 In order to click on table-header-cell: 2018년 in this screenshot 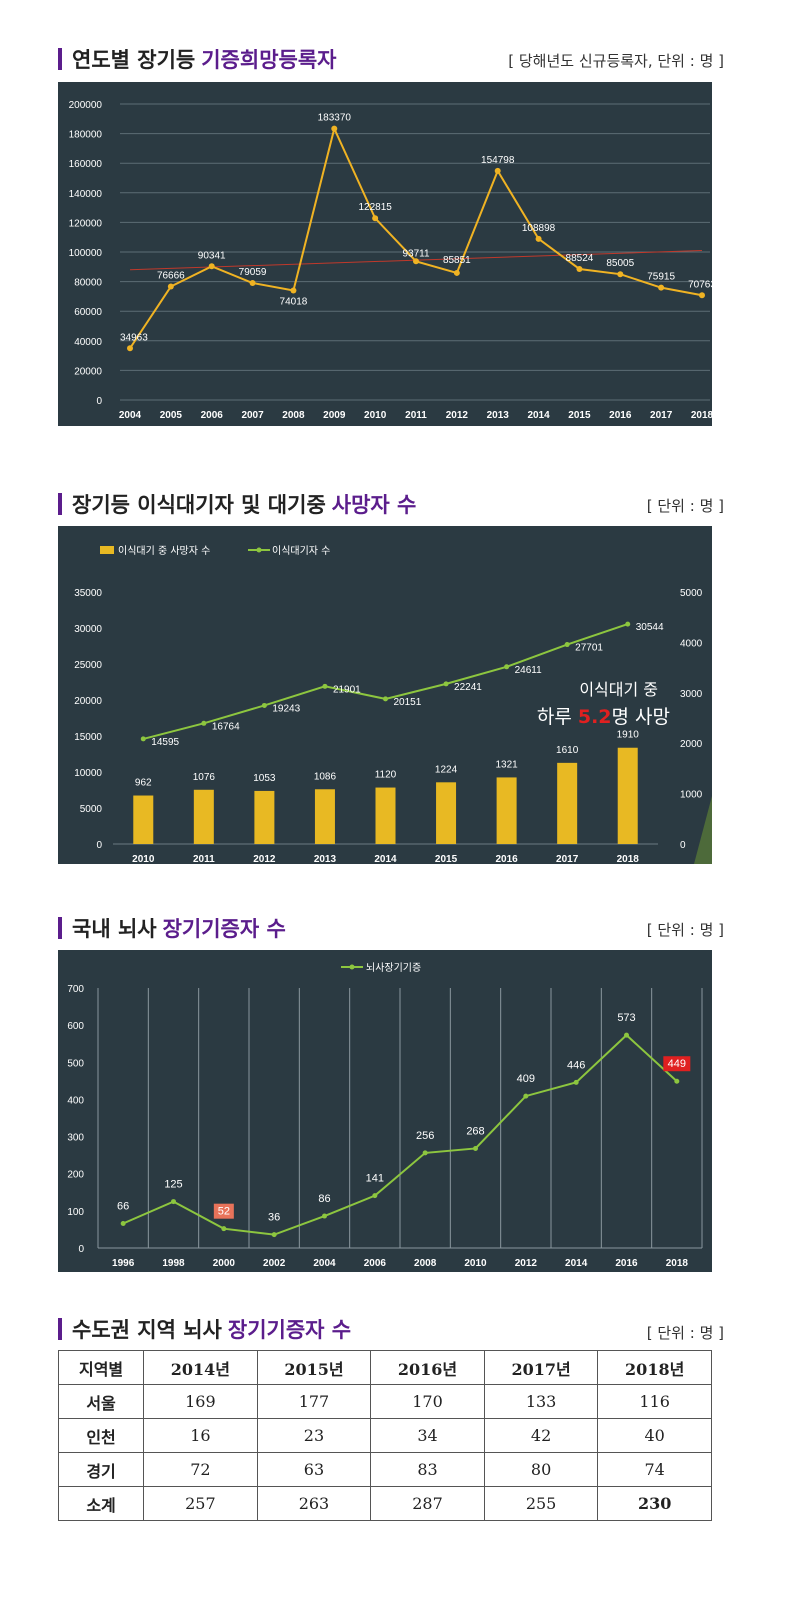, I will do `click(654, 1367)`.